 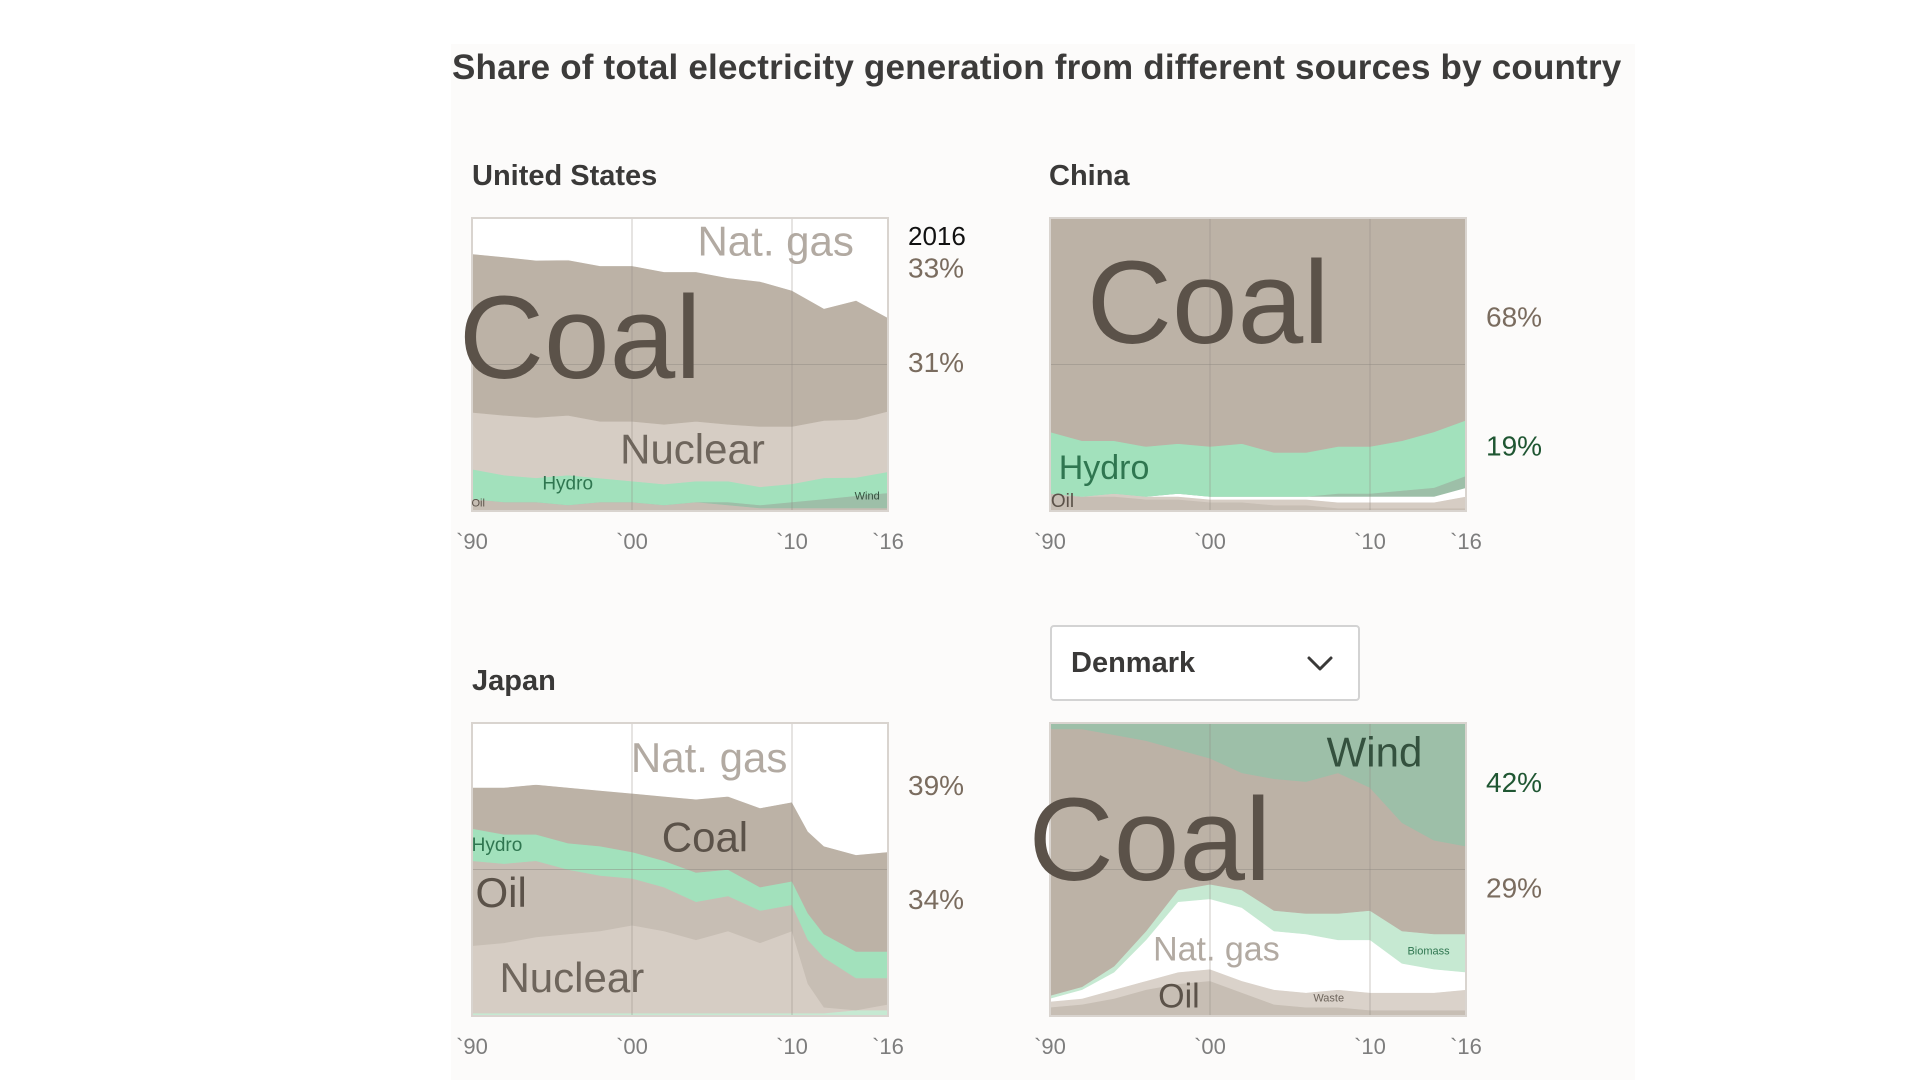 I want to click on series-label-waste: Waste, so click(x=1328, y=998).